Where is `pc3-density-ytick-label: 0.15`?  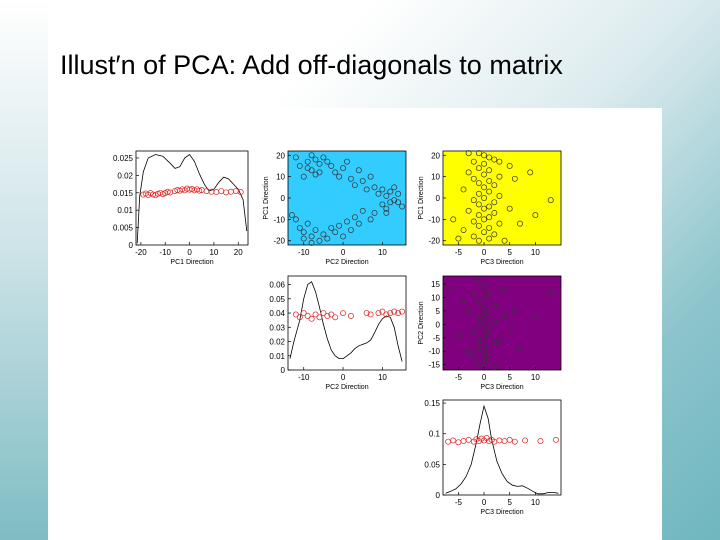
pc3-density-ytick-label: 0.15 is located at coordinates (432, 403).